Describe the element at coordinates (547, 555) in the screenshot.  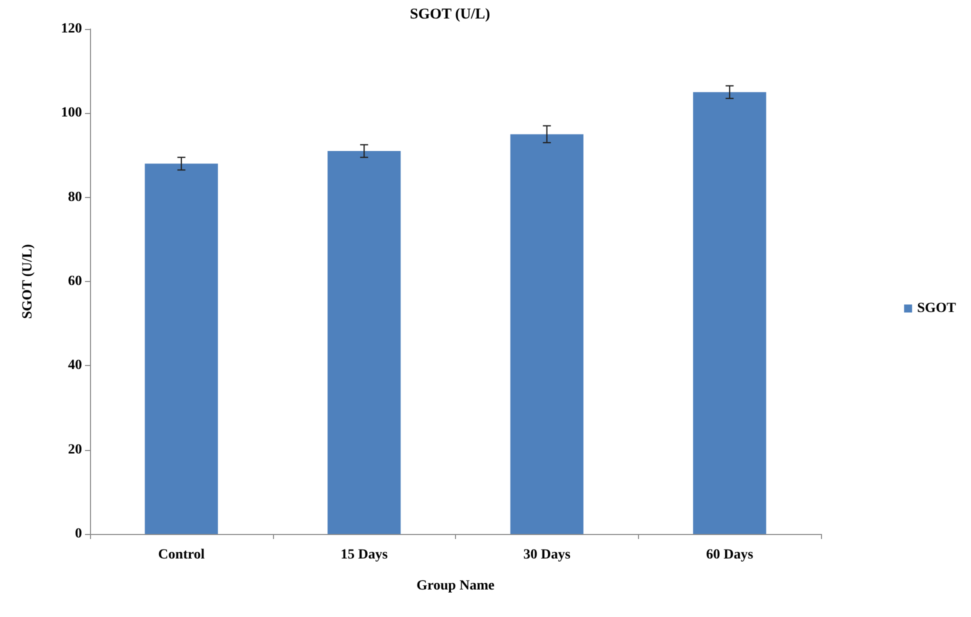
I see `x-tick-label: 30 Days` at that location.